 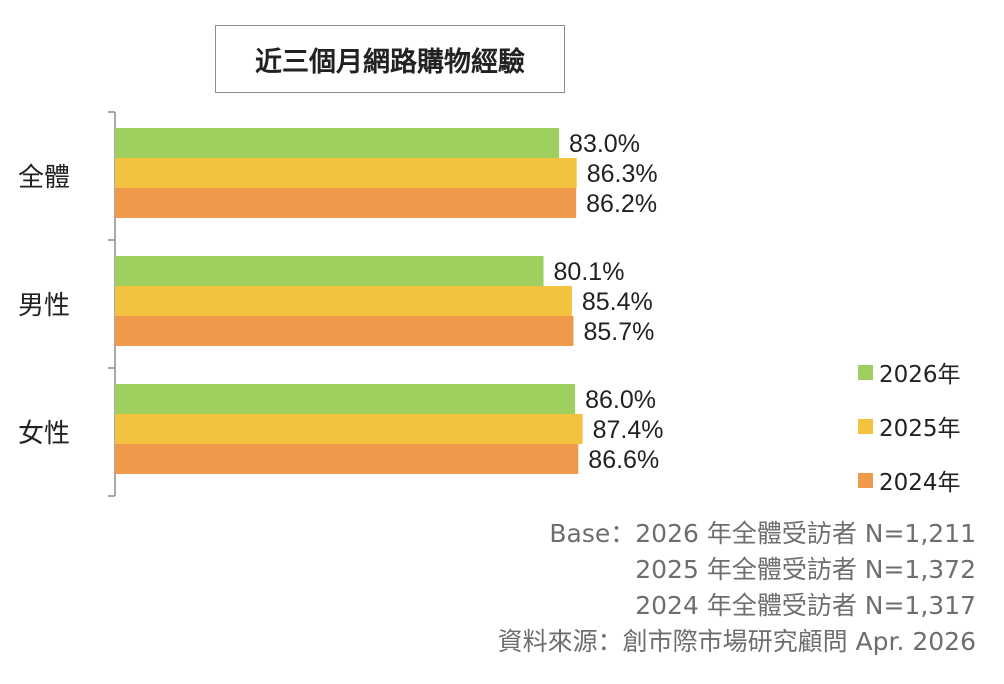 I want to click on legend: 2026年 2025年 2024年, so click(x=909, y=426).